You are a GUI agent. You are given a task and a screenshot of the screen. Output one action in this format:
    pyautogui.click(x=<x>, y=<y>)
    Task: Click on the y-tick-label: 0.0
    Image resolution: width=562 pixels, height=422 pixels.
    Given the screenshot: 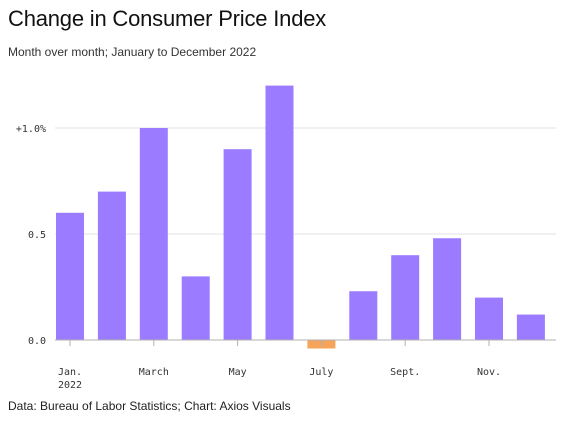 What is the action you would take?
    pyautogui.click(x=37, y=341)
    